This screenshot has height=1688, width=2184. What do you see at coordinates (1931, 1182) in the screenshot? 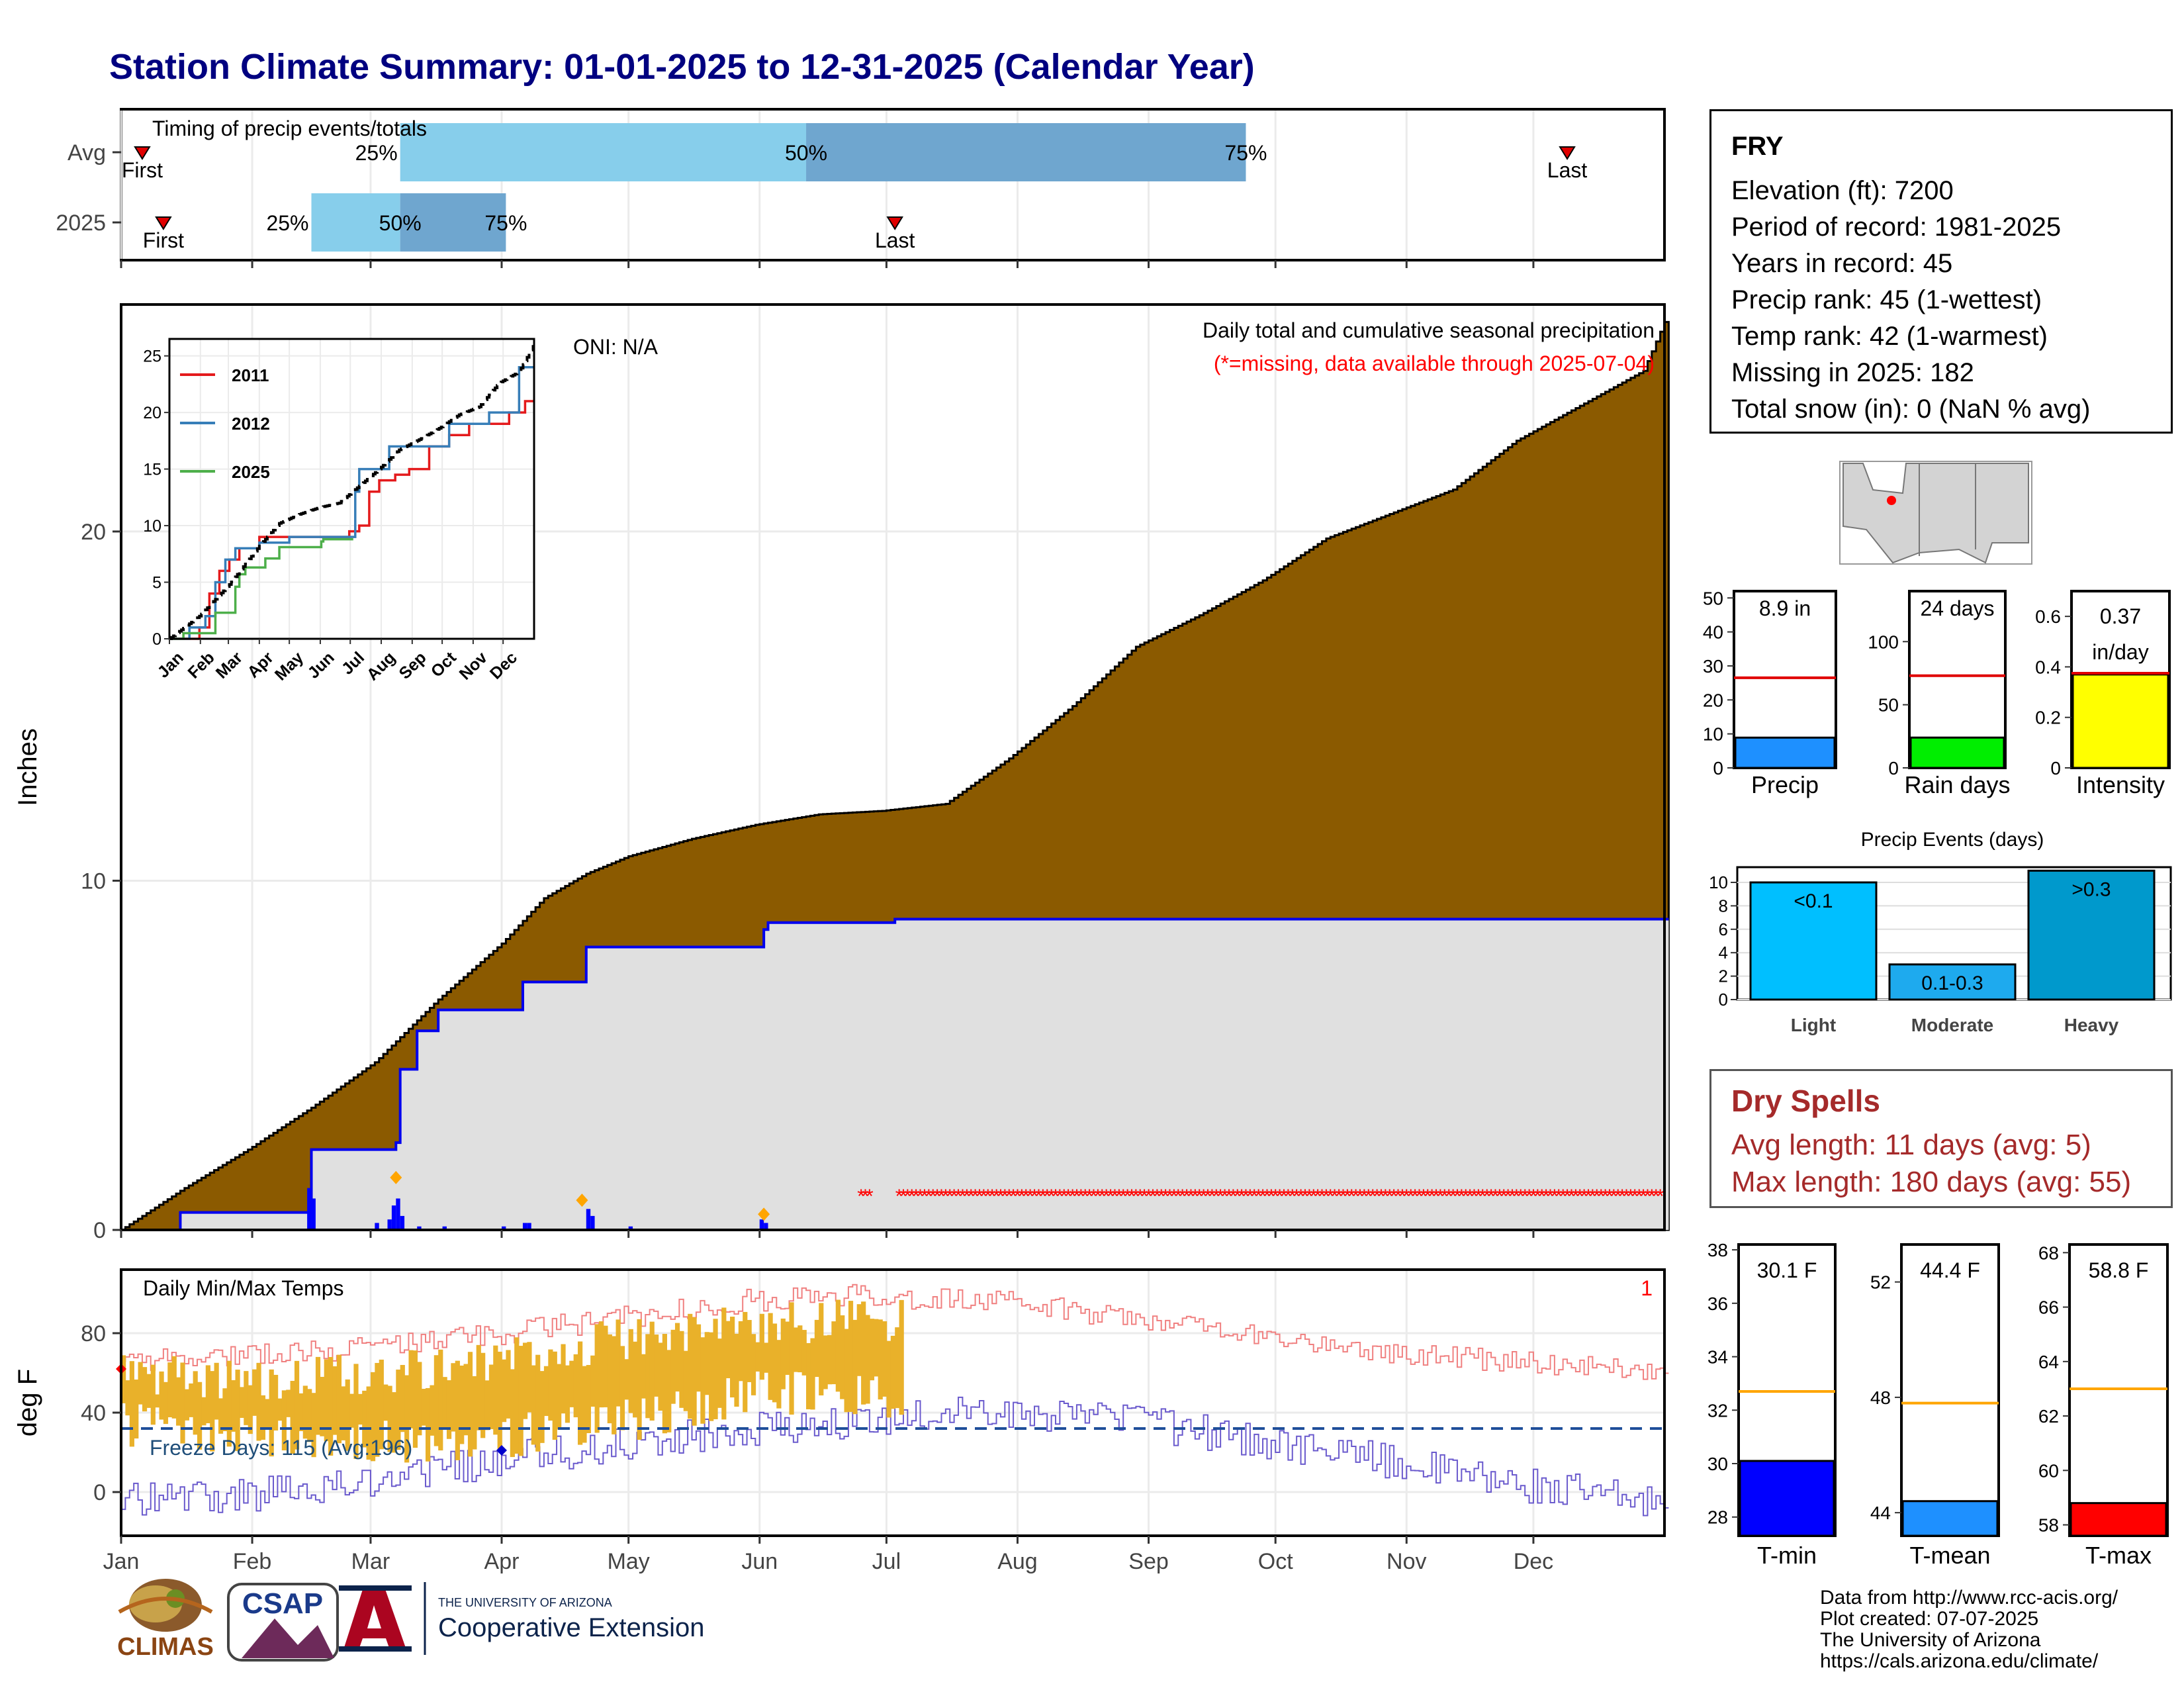
I see `dry-spells-max: Max length: 180 days (avg: 55)` at bounding box center [1931, 1182].